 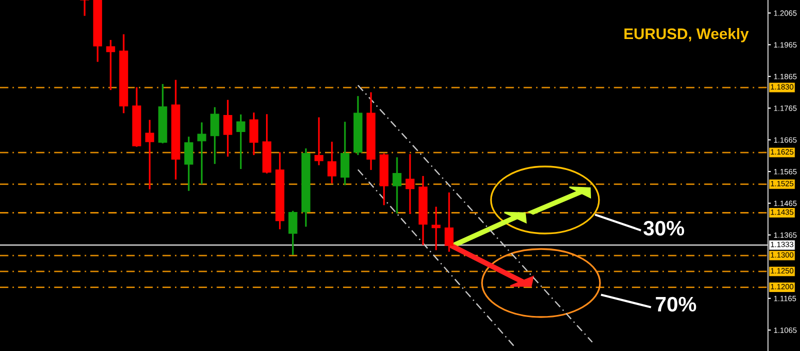 What do you see at coordinates (686, 35) in the screenshot?
I see `text: EURUSD, Weekly` at bounding box center [686, 35].